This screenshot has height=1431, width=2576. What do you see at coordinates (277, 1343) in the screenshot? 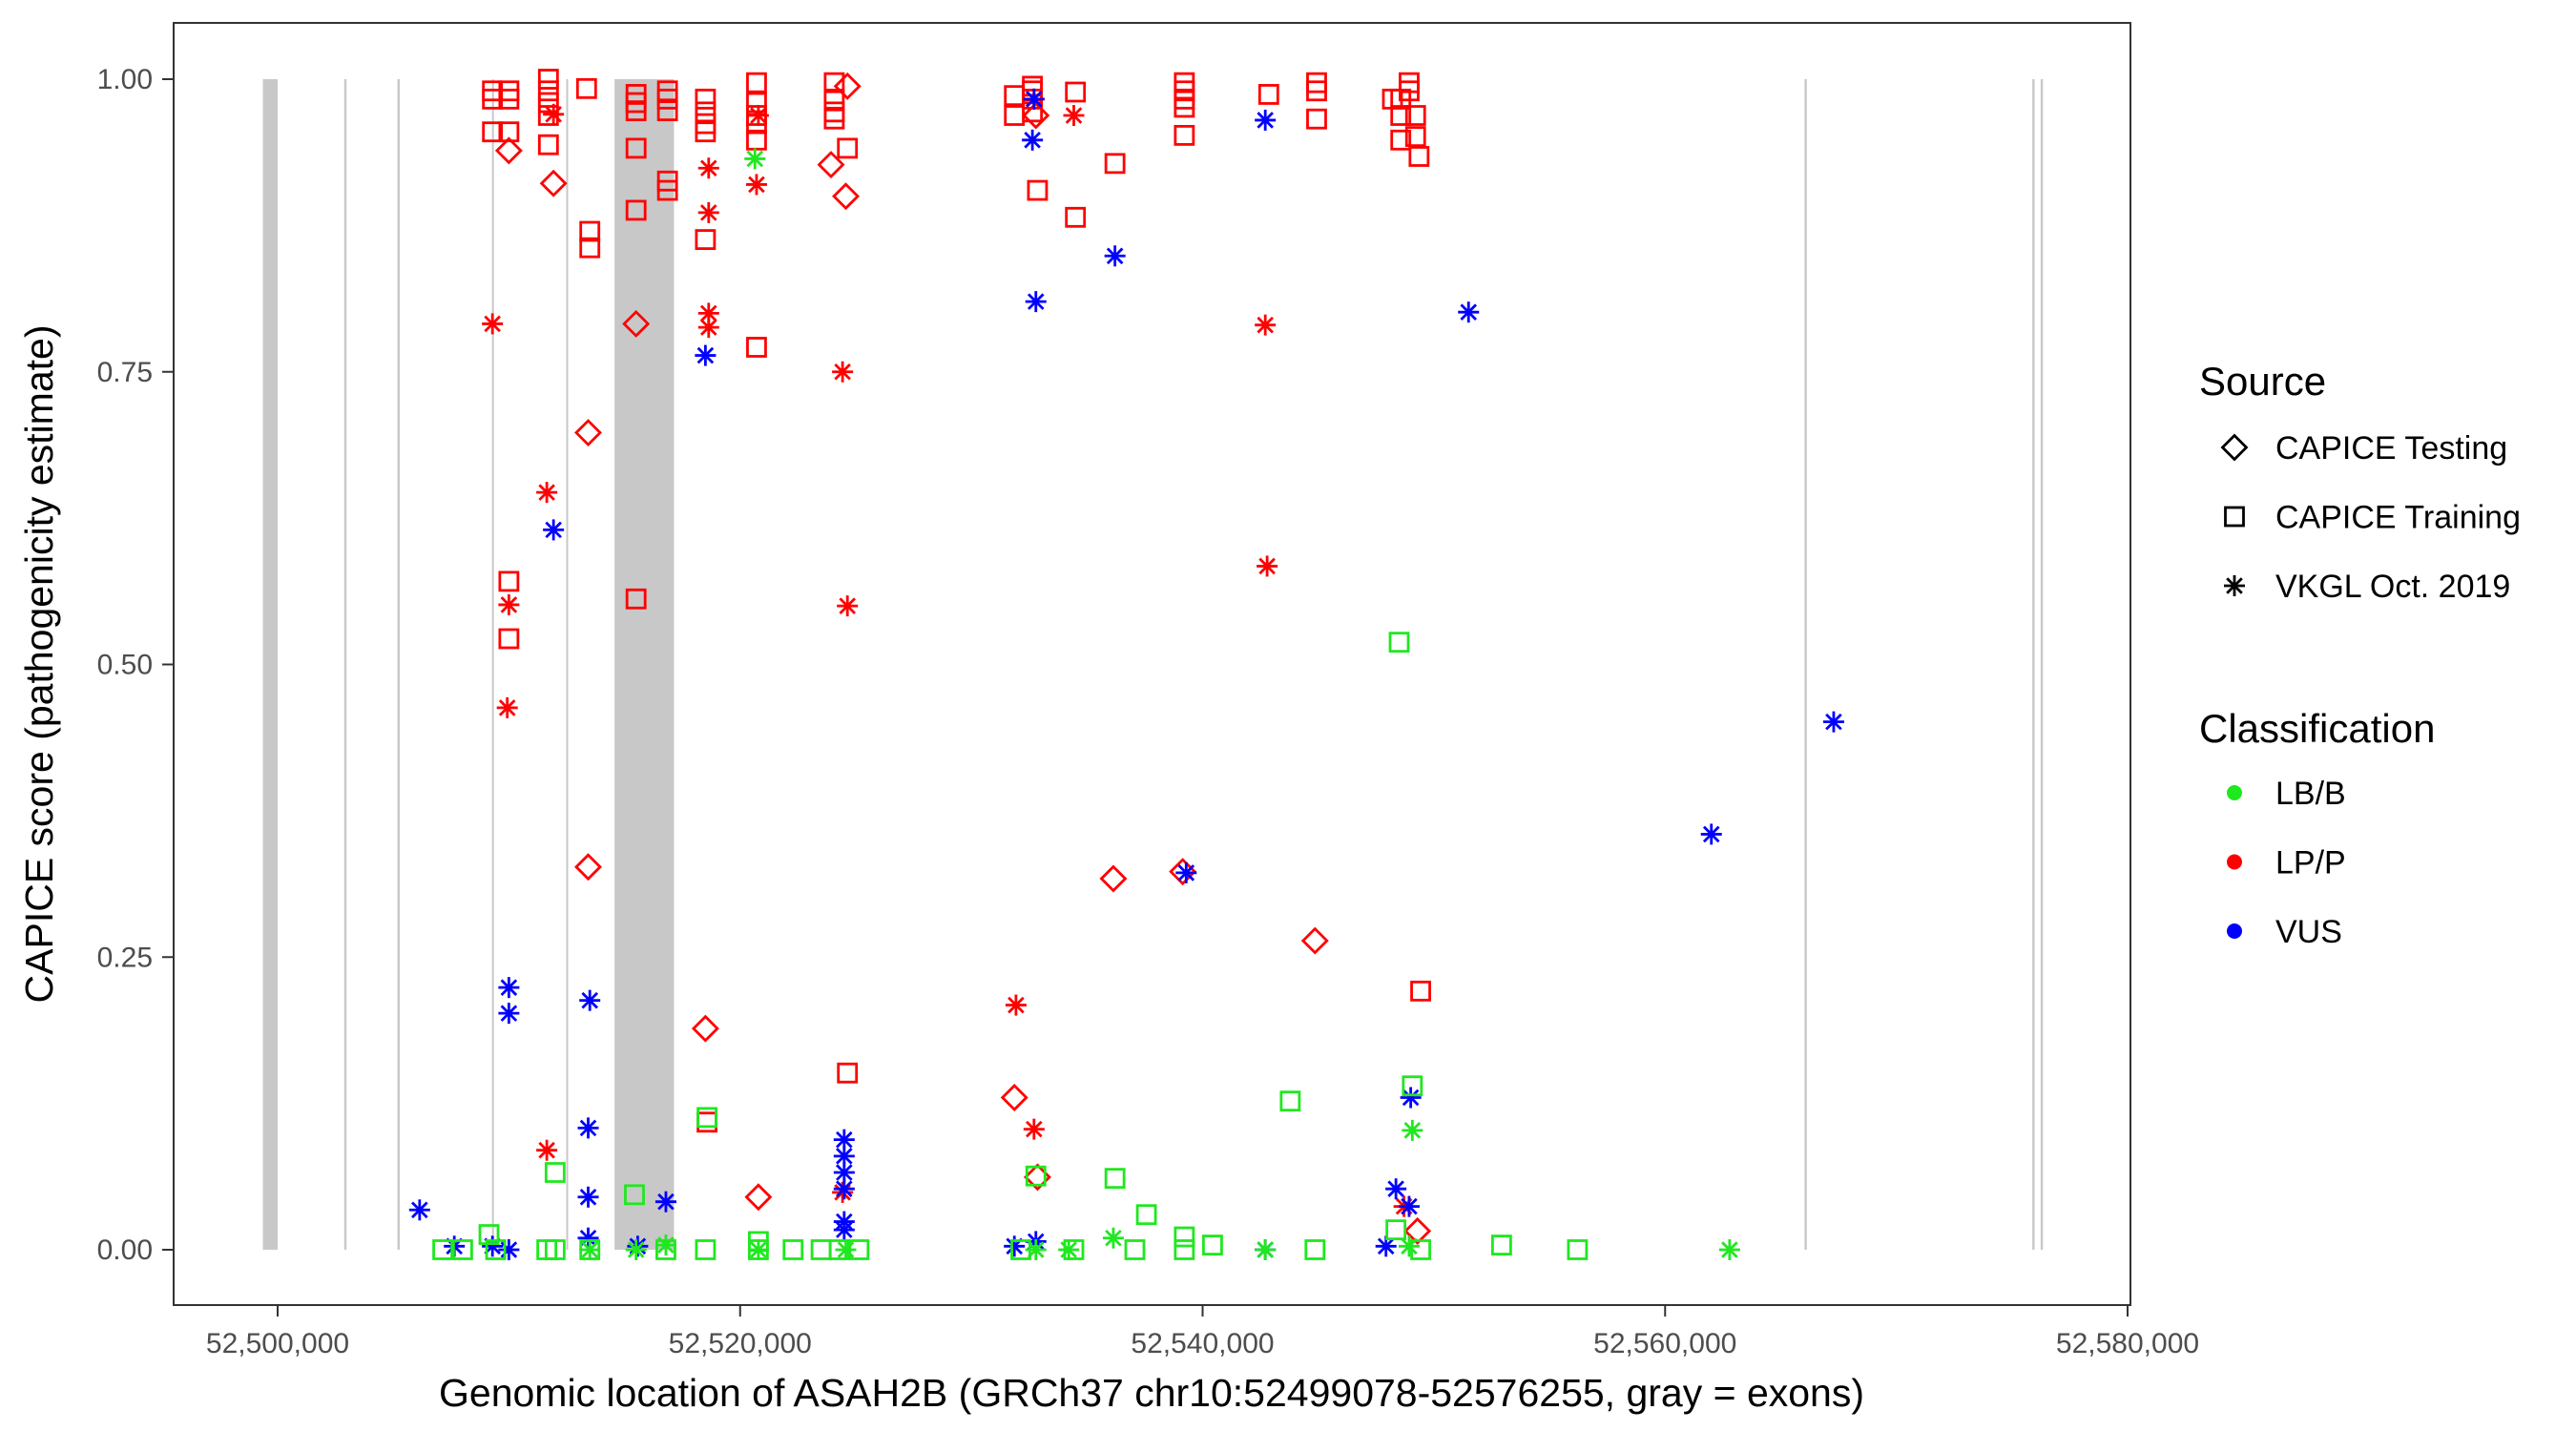
I see `x-tick-label: 52,500,000` at bounding box center [277, 1343].